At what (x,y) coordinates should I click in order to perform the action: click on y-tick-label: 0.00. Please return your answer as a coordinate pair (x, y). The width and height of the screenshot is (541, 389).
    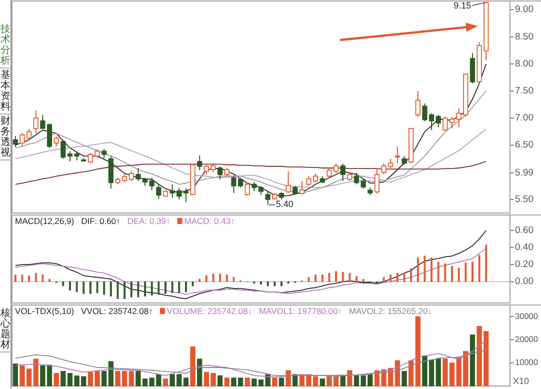
    Looking at the image, I should click on (524, 282).